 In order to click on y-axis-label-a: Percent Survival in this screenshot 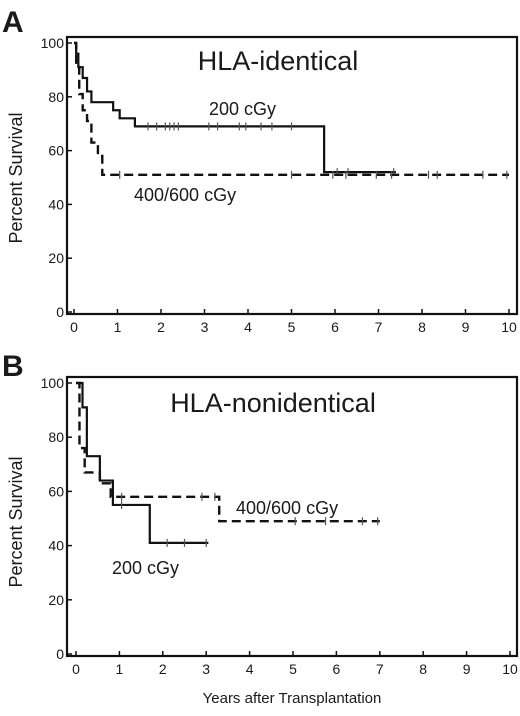, I will do `click(16, 177)`.